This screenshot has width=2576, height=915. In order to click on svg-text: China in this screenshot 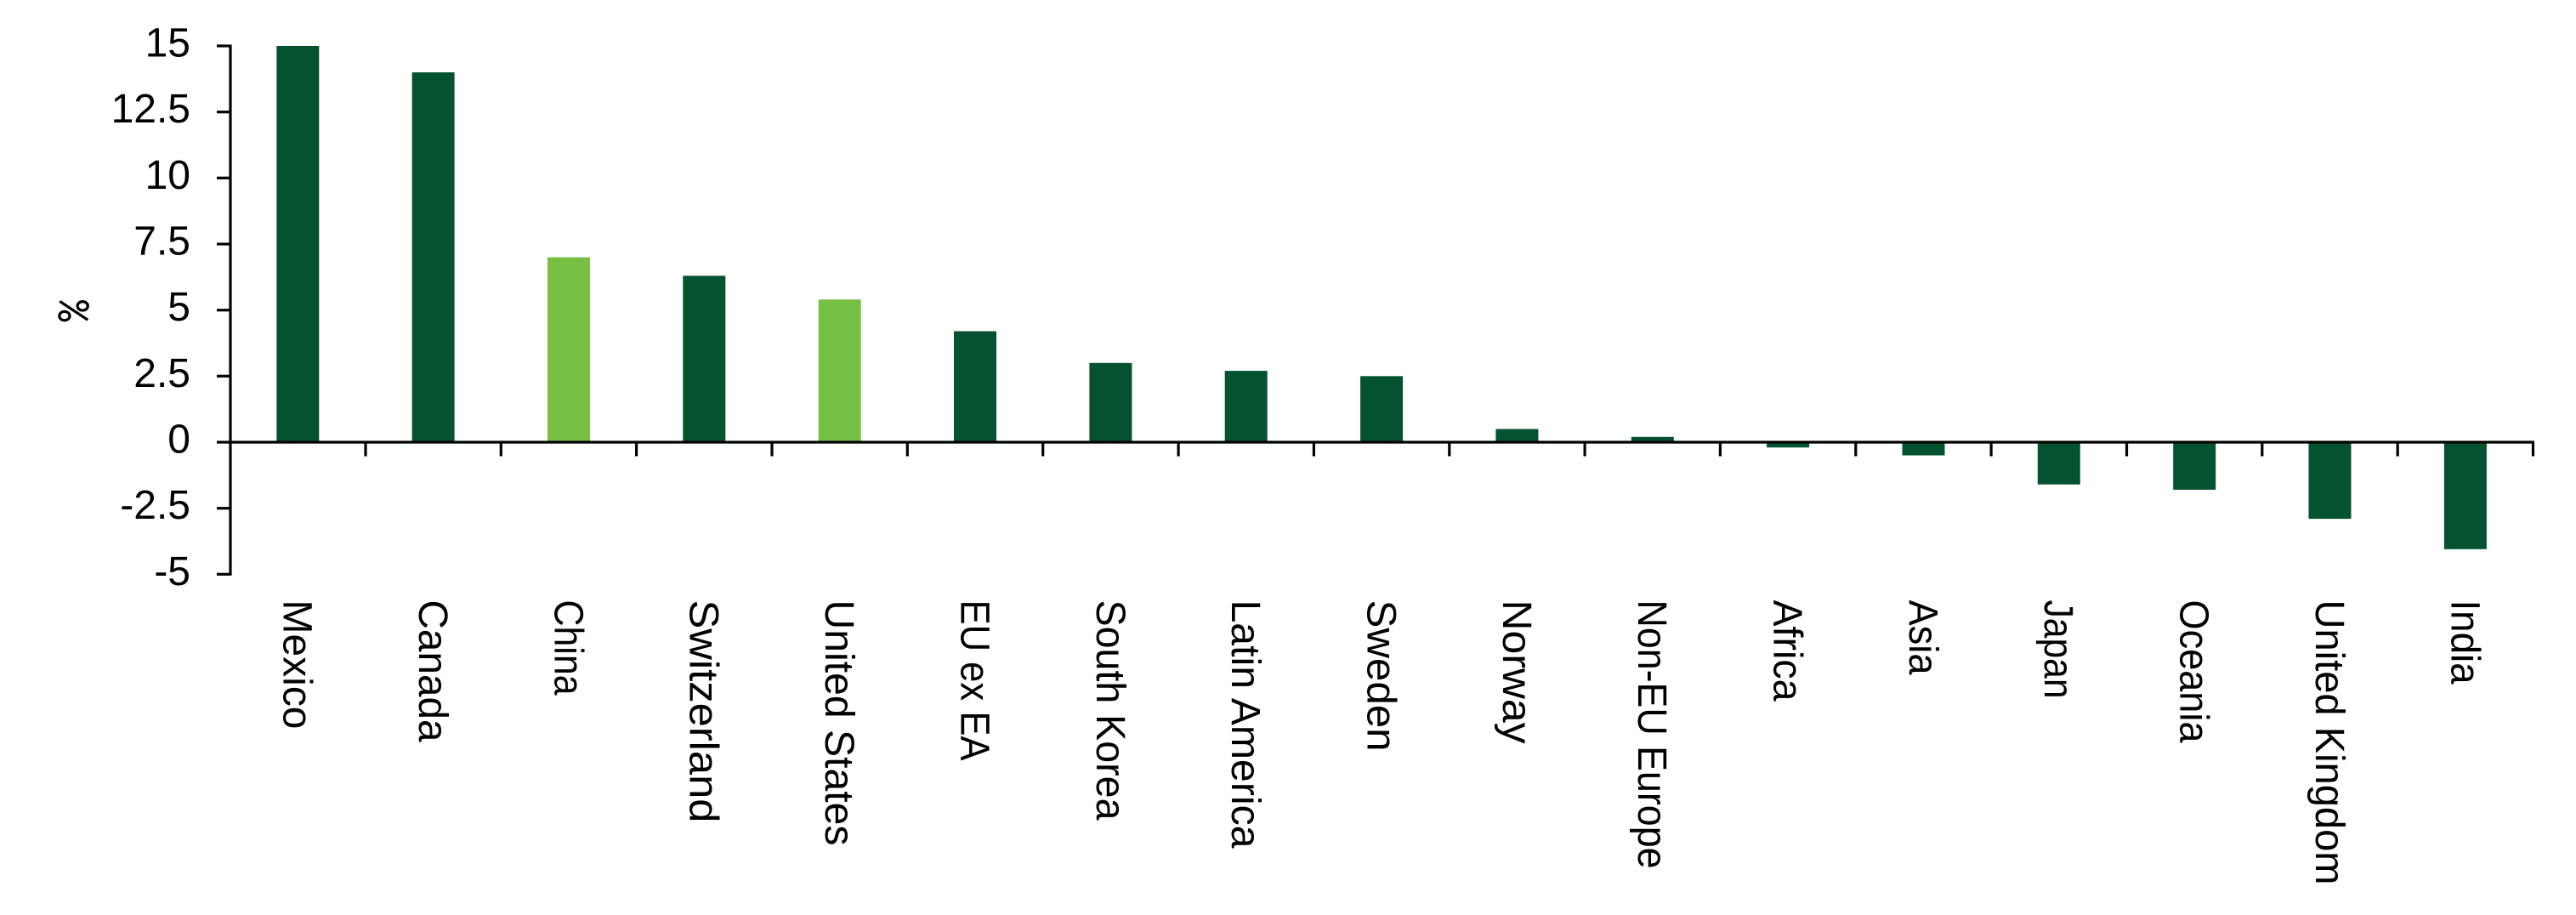, I will do `click(567, 648)`.